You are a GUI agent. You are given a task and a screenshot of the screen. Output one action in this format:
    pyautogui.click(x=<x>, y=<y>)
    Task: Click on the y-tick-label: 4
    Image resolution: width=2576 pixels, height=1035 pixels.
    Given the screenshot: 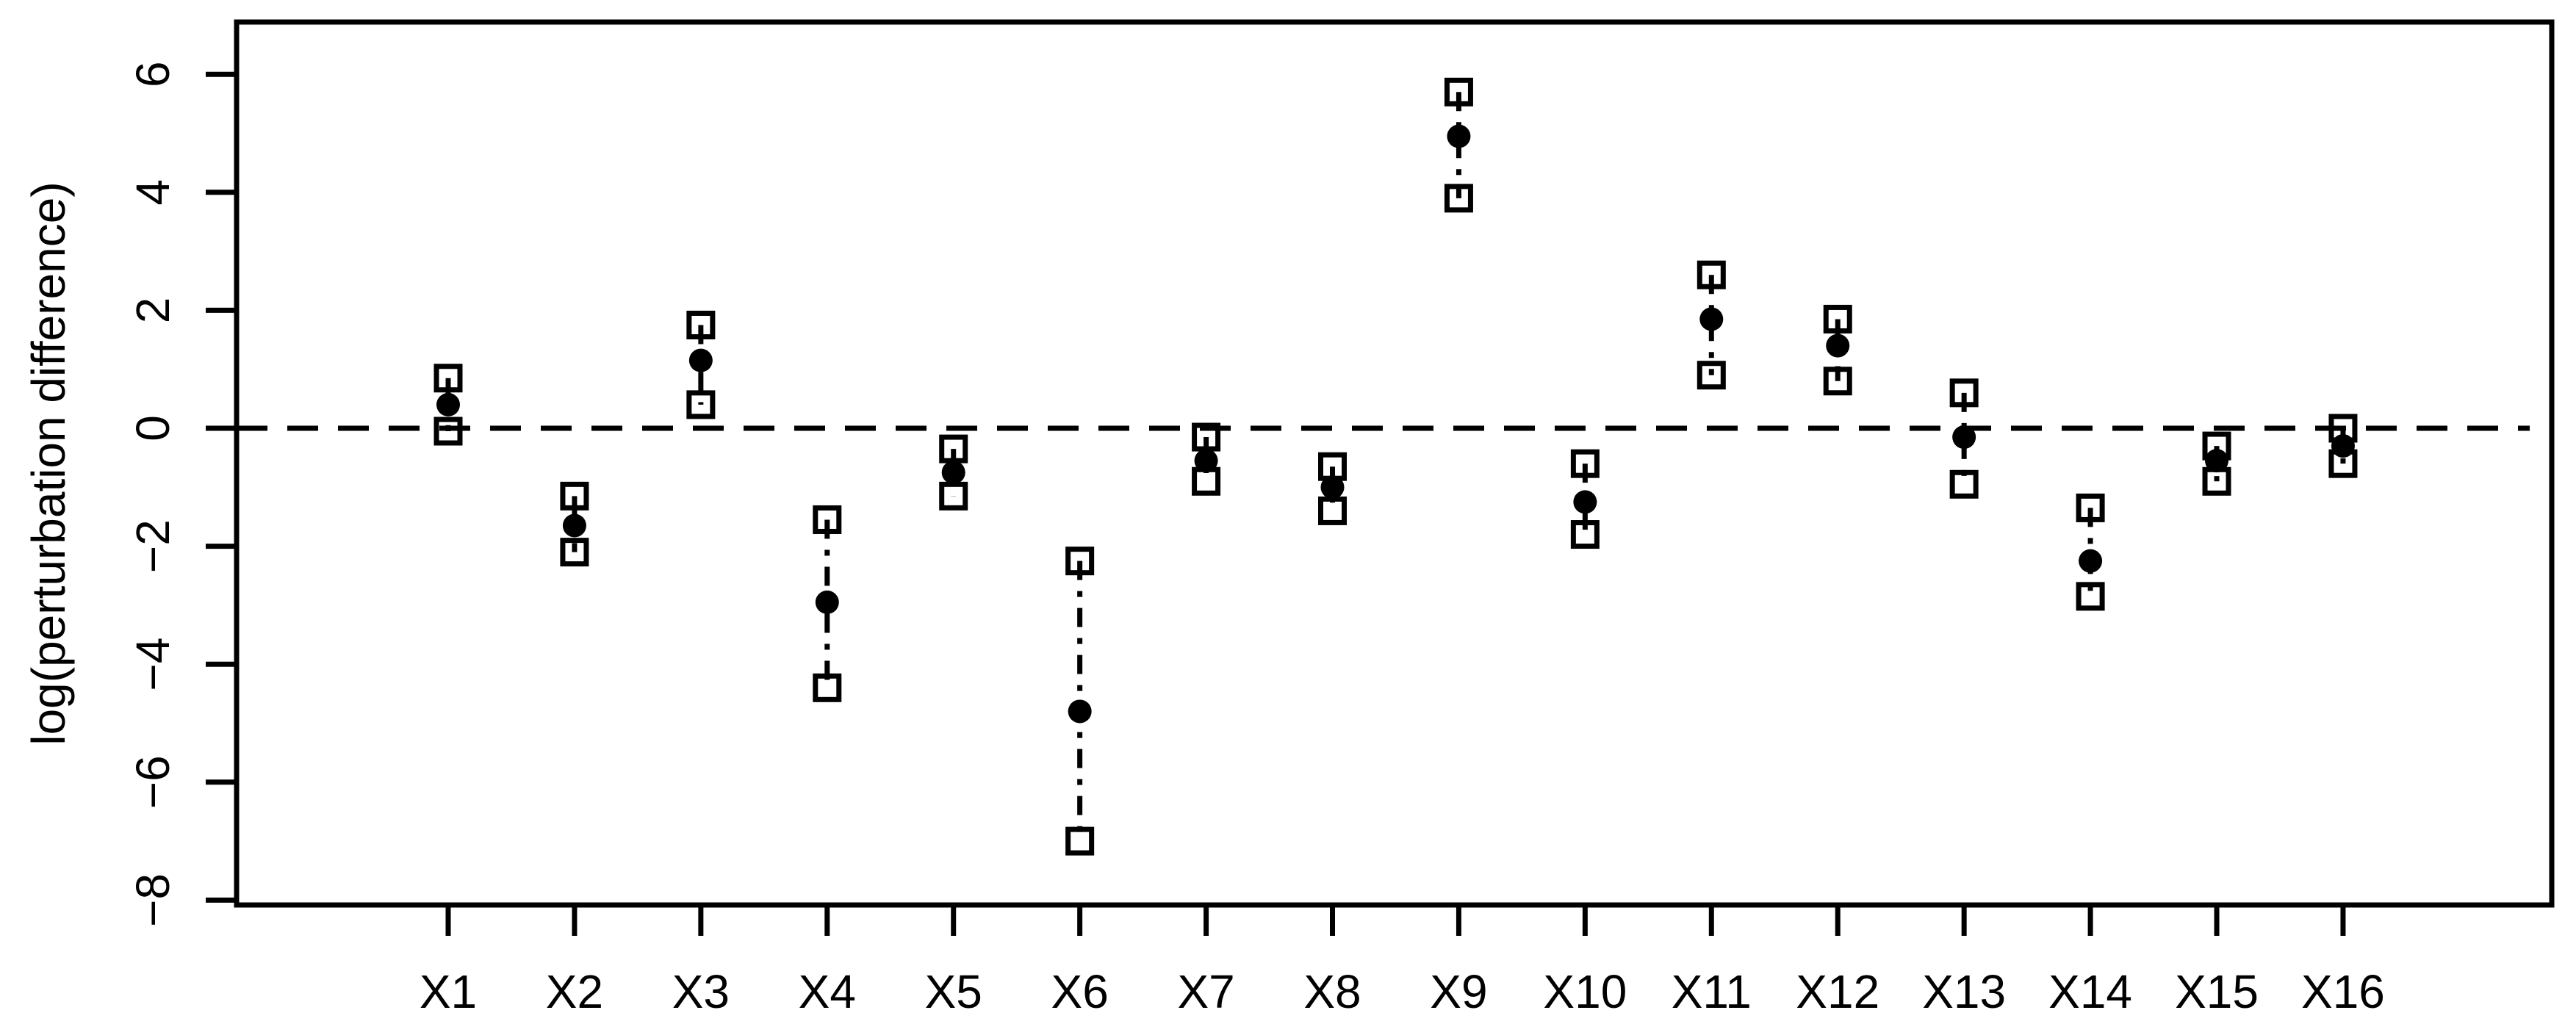 What is the action you would take?
    pyautogui.click(x=152, y=193)
    